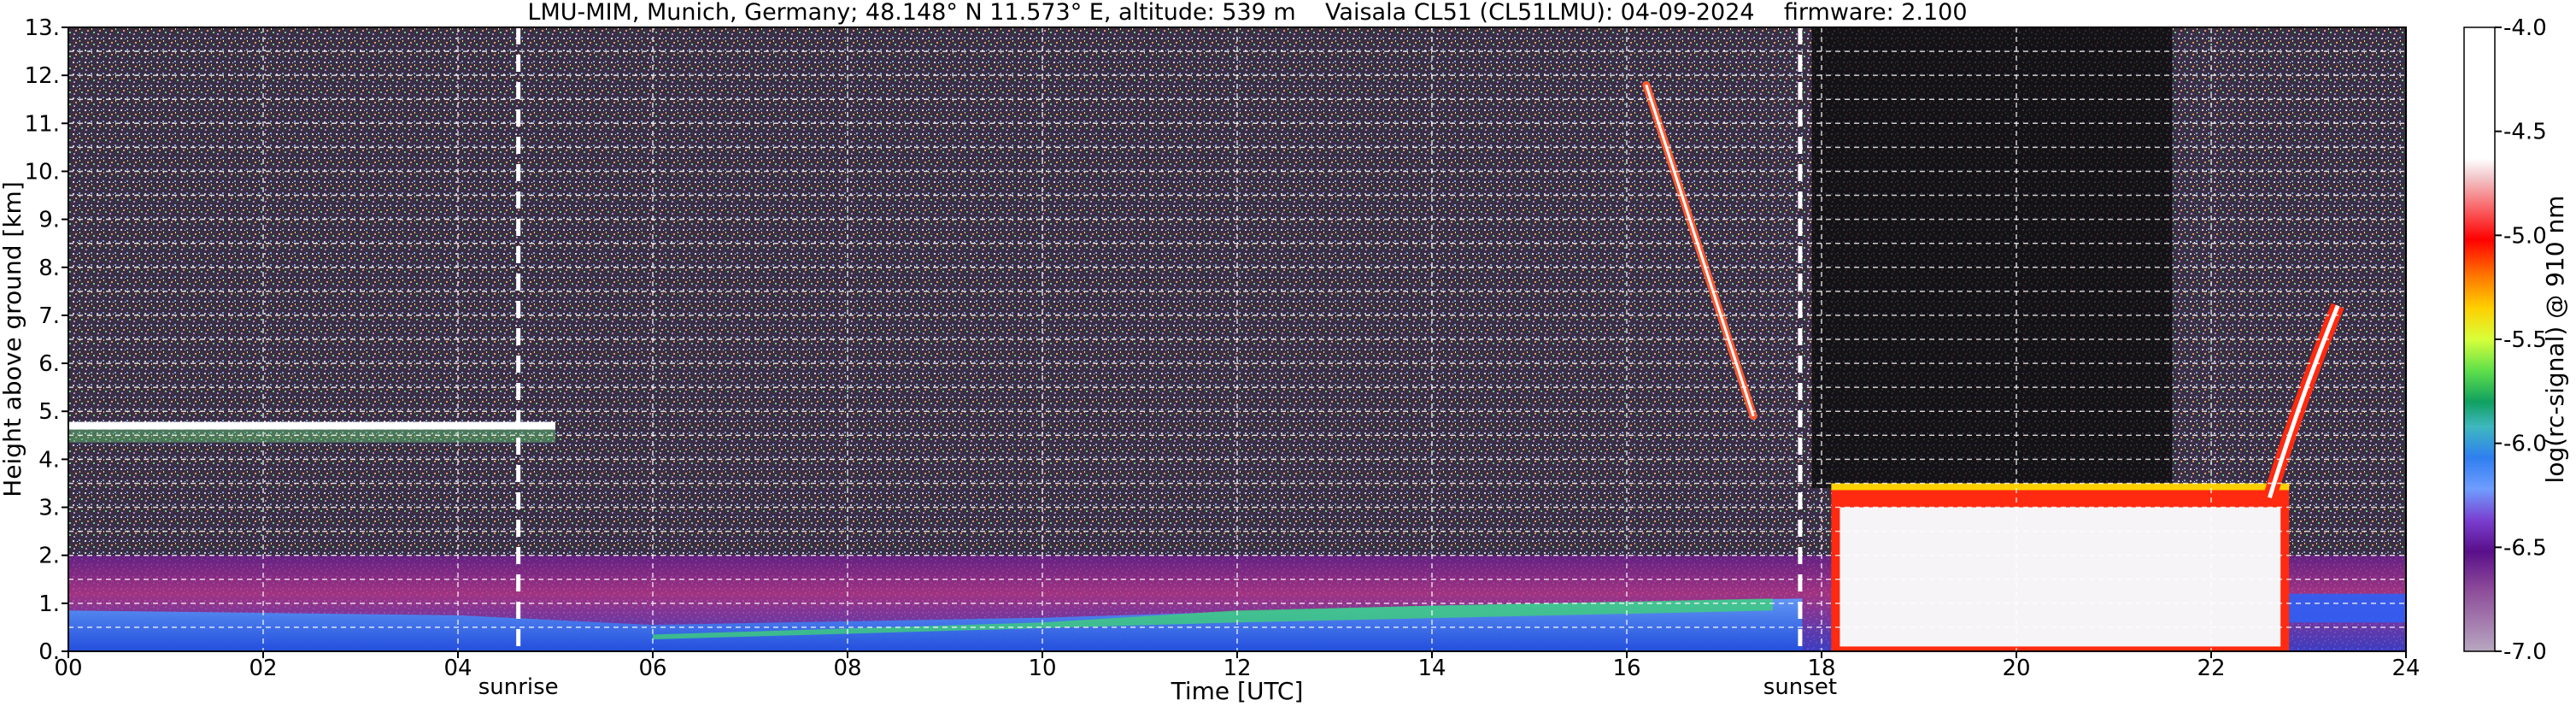  I want to click on y-axis-label: Height above ground [km], so click(13, 339).